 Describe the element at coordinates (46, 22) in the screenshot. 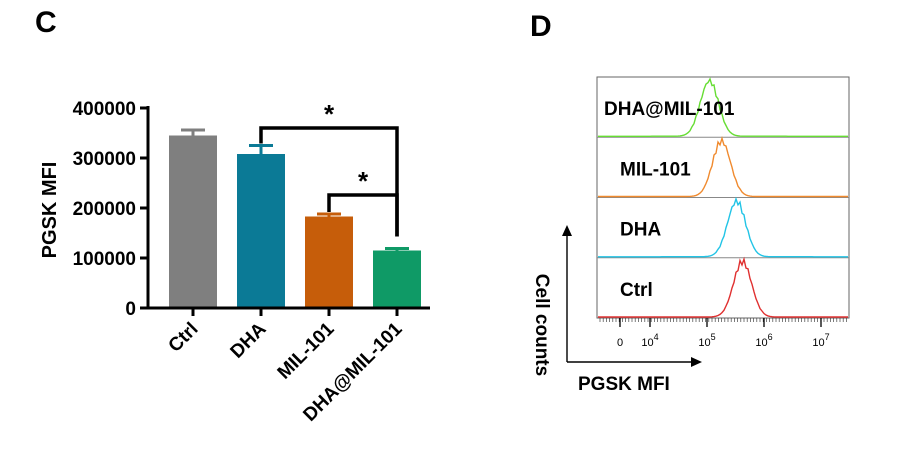

I see `panel-c-label: C` at that location.